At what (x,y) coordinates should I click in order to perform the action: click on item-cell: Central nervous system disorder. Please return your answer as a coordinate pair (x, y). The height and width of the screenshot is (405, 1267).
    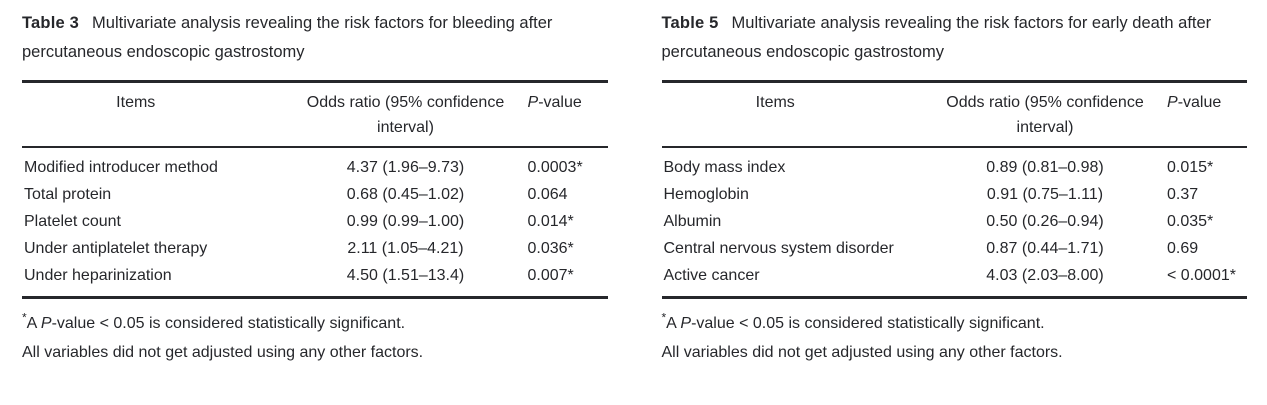
    Looking at the image, I should click on (778, 248).